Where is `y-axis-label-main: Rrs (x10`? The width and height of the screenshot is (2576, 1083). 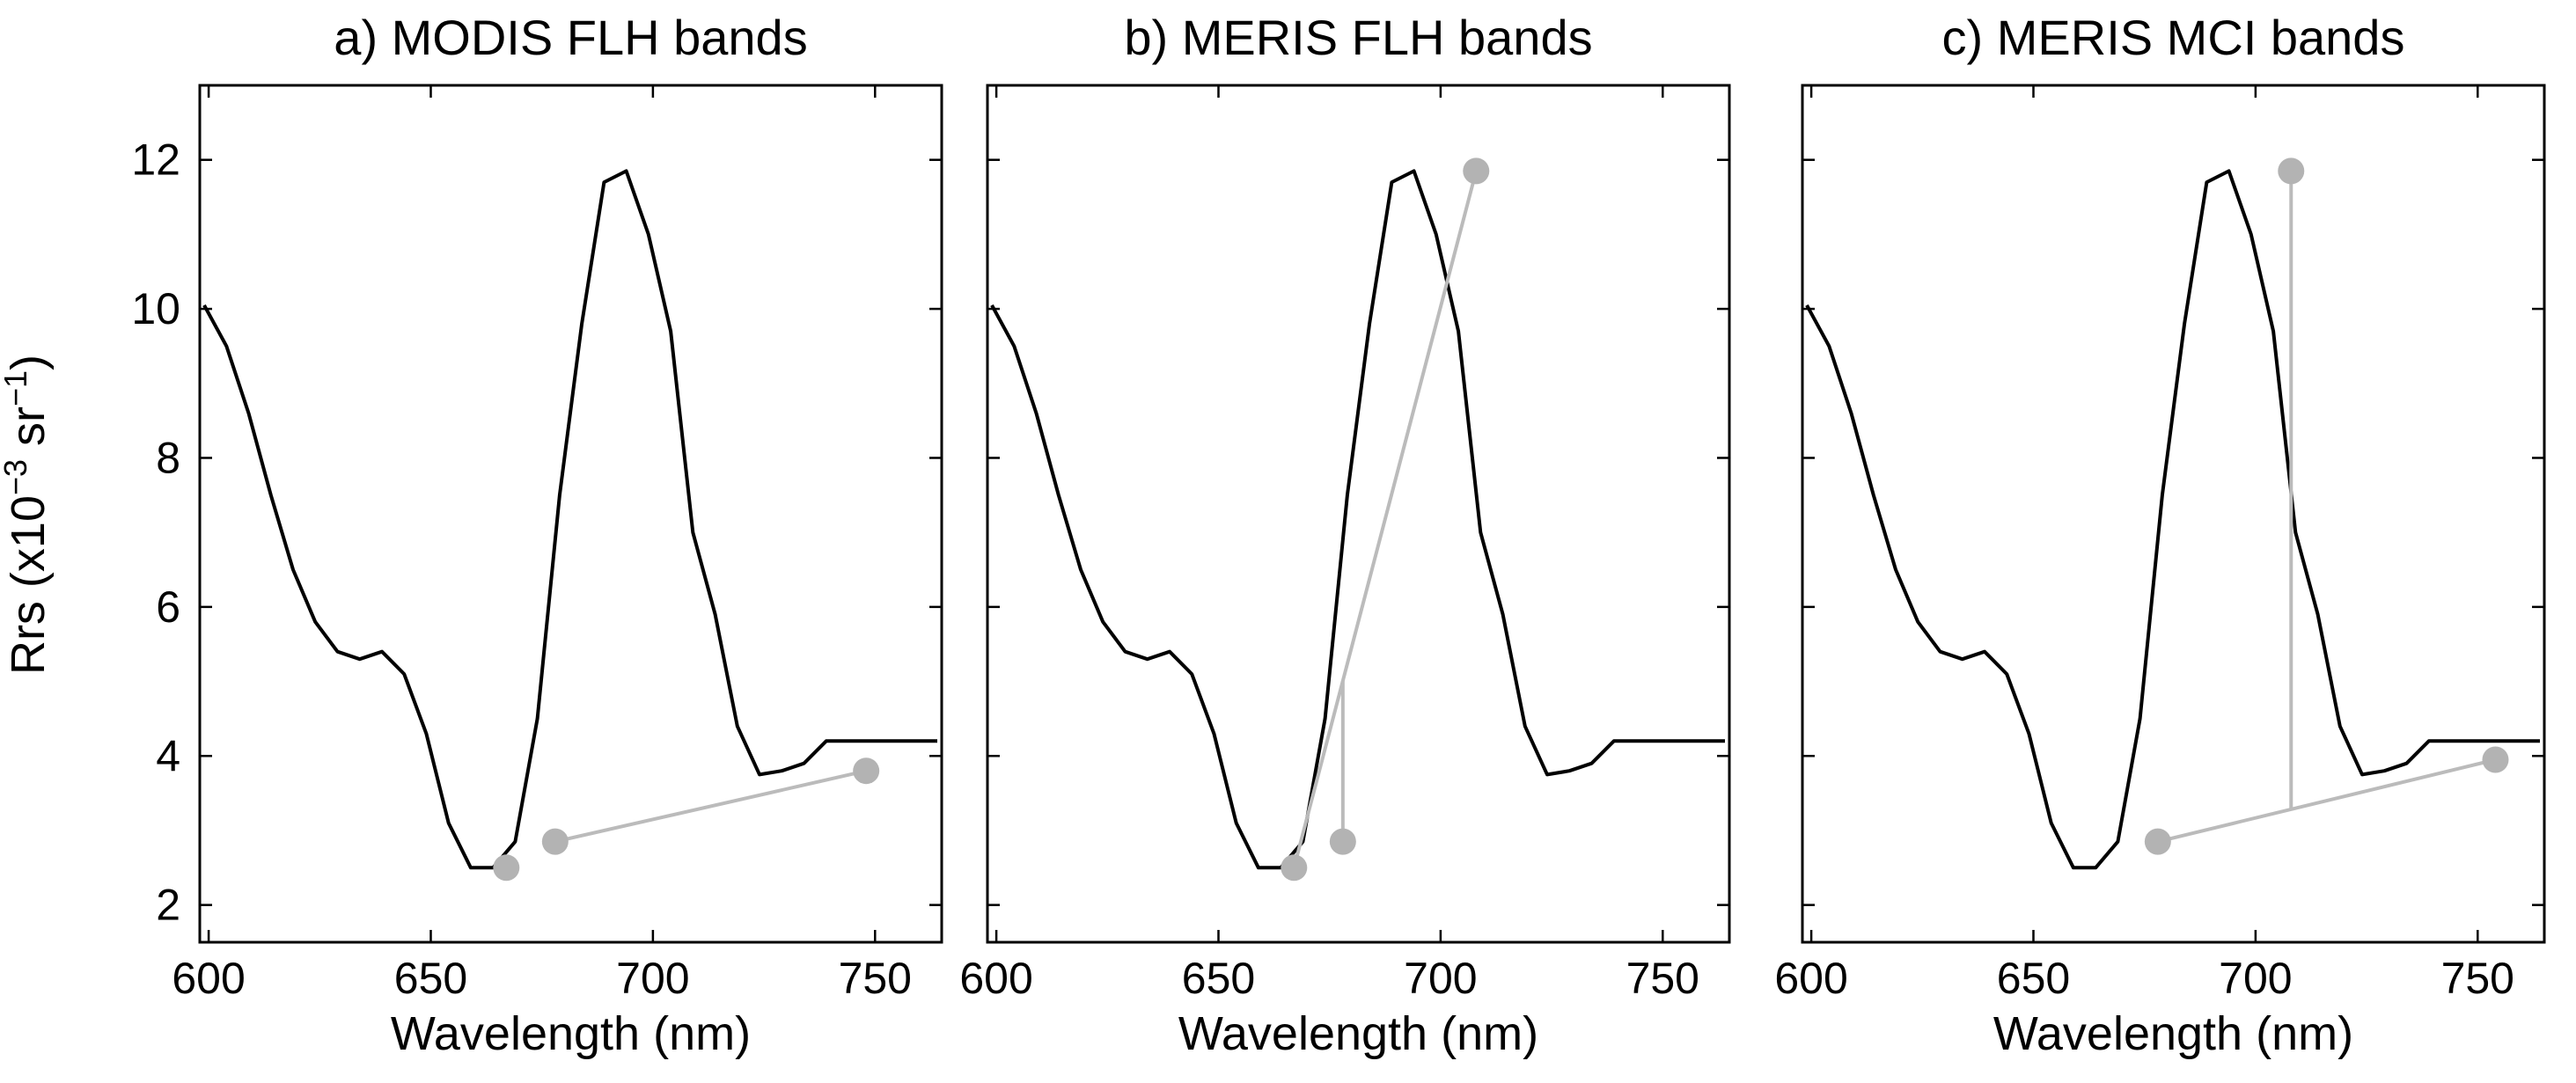 y-axis-label-main: Rrs (x10 is located at coordinates (28, 585).